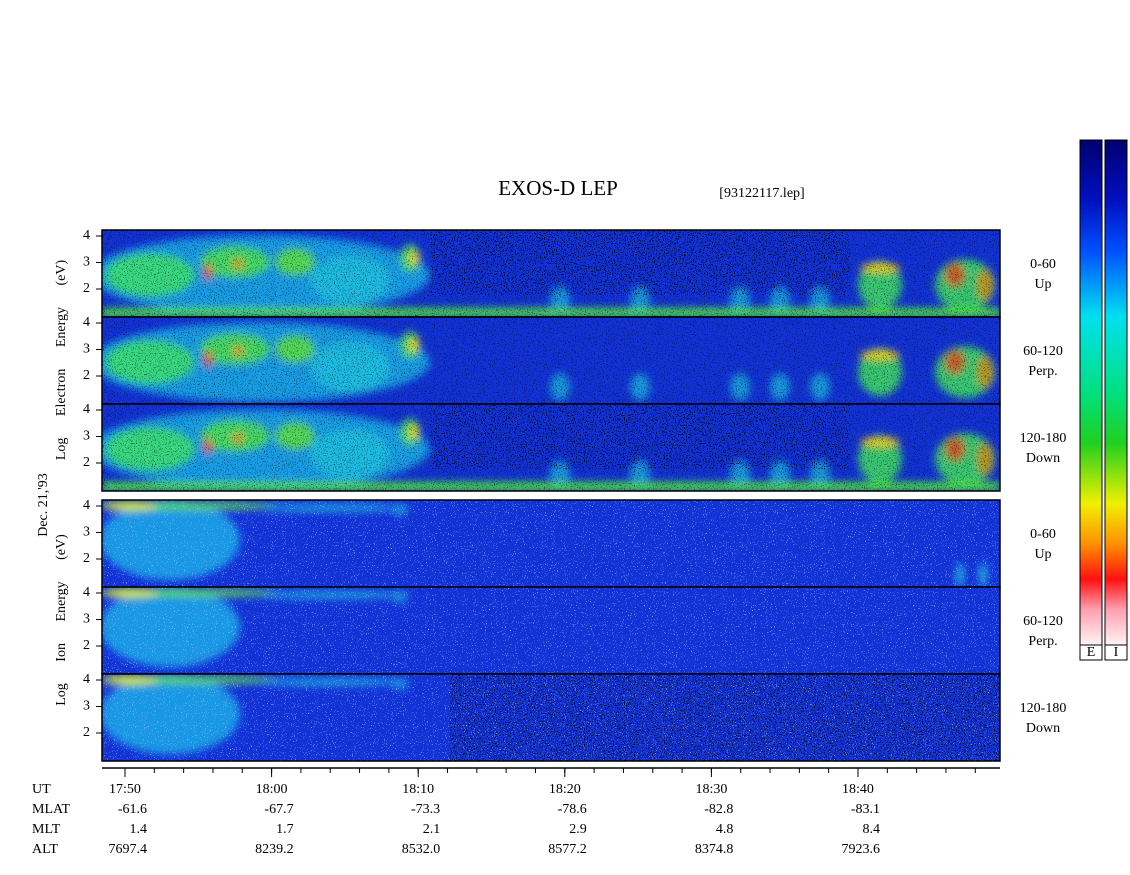  I want to click on orbit-value: -78.6, so click(572, 809).